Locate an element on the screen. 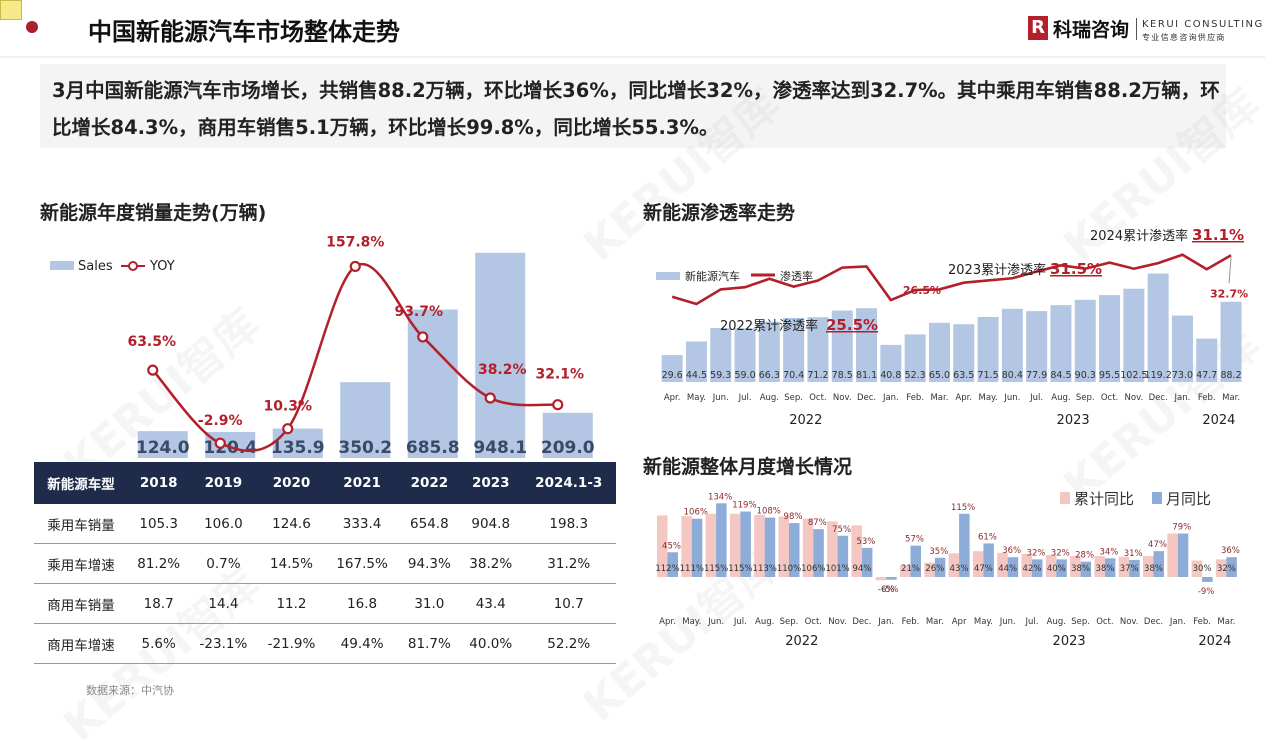 The height and width of the screenshot is (753, 1265). table-cell: 商用车增速 is located at coordinates (81, 643).